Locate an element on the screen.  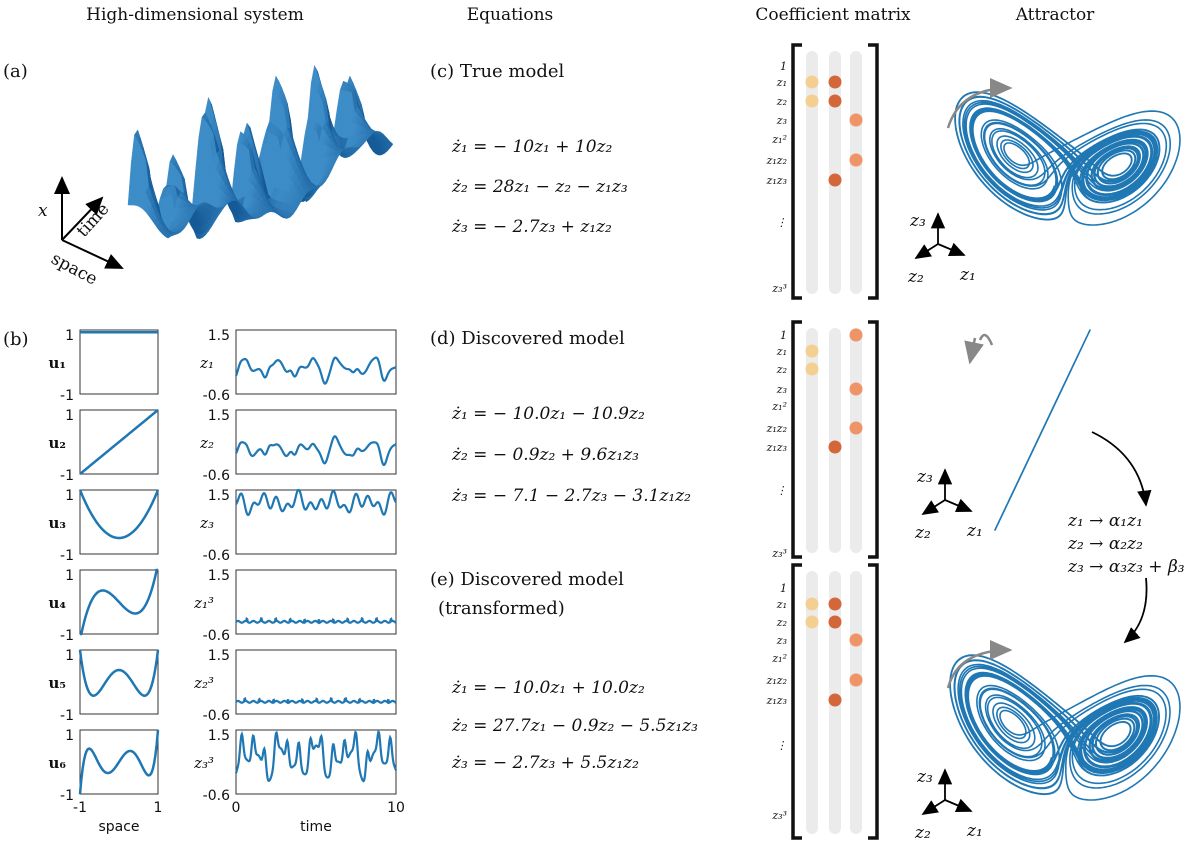
mode-label: u₃ is located at coordinates (57, 523).